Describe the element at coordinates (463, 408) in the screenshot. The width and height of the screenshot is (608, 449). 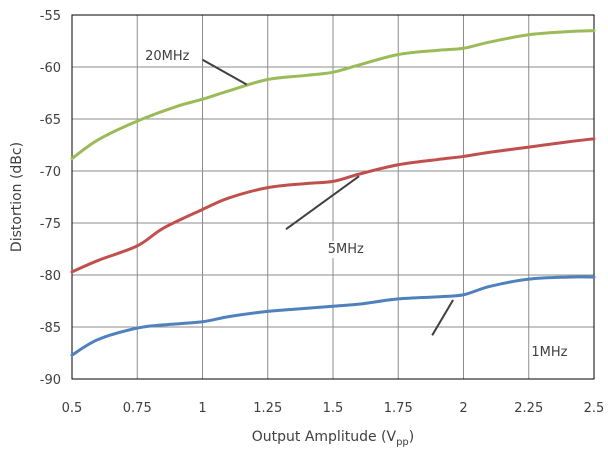
I see `x-tick-label: 2` at that location.